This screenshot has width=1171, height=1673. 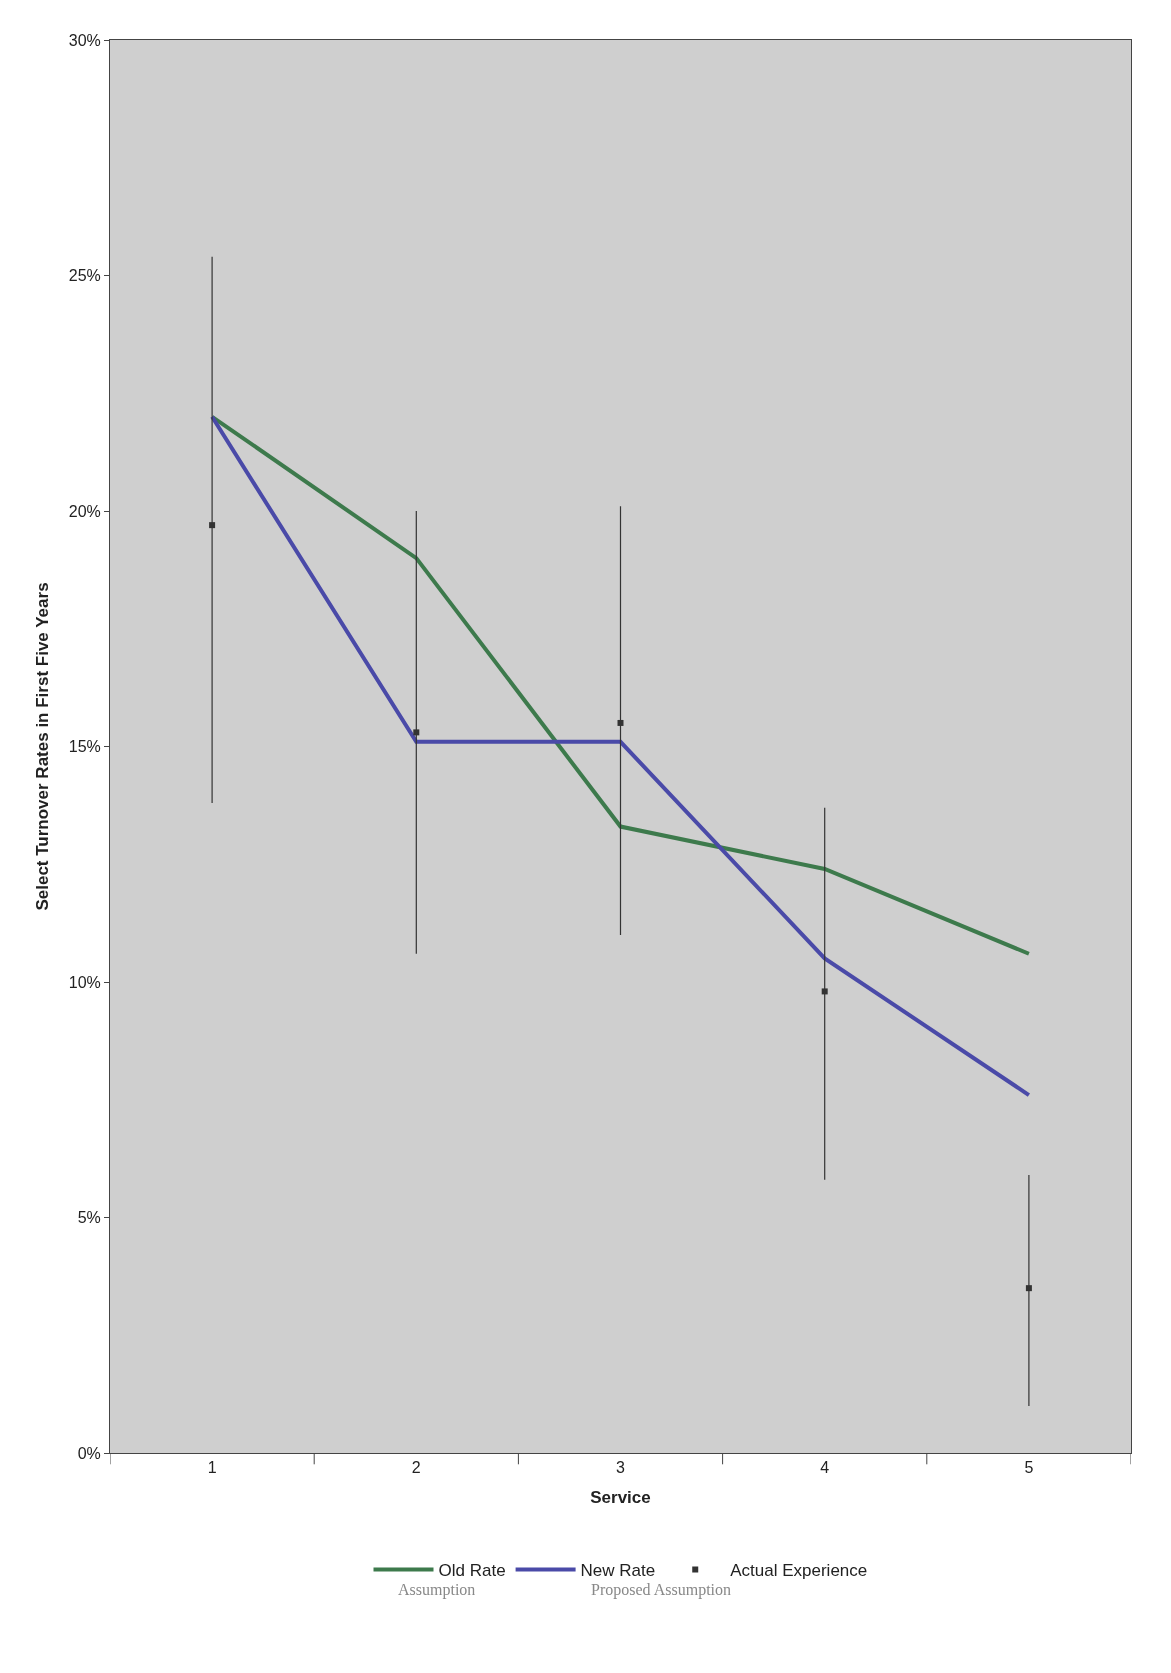 I want to click on legend-label: Old Rate, so click(x=472, y=1571).